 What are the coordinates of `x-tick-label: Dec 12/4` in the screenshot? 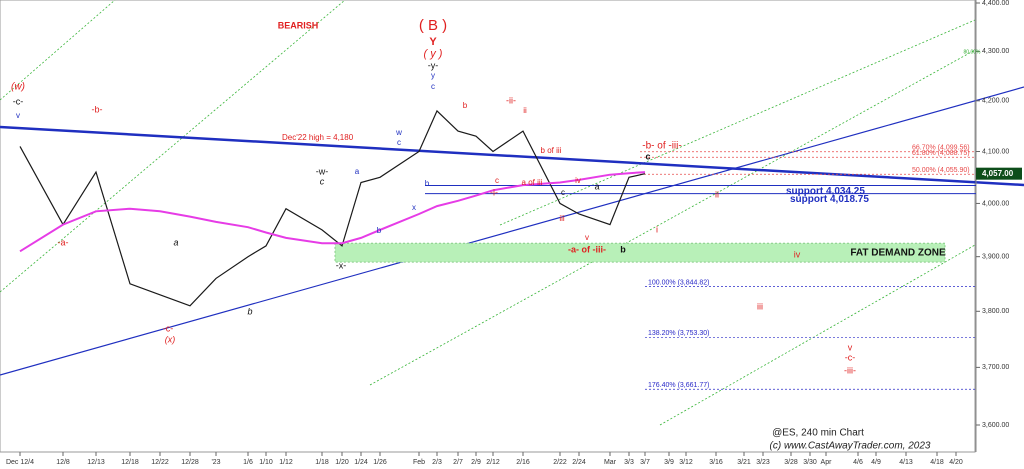 It's located at (20, 462).